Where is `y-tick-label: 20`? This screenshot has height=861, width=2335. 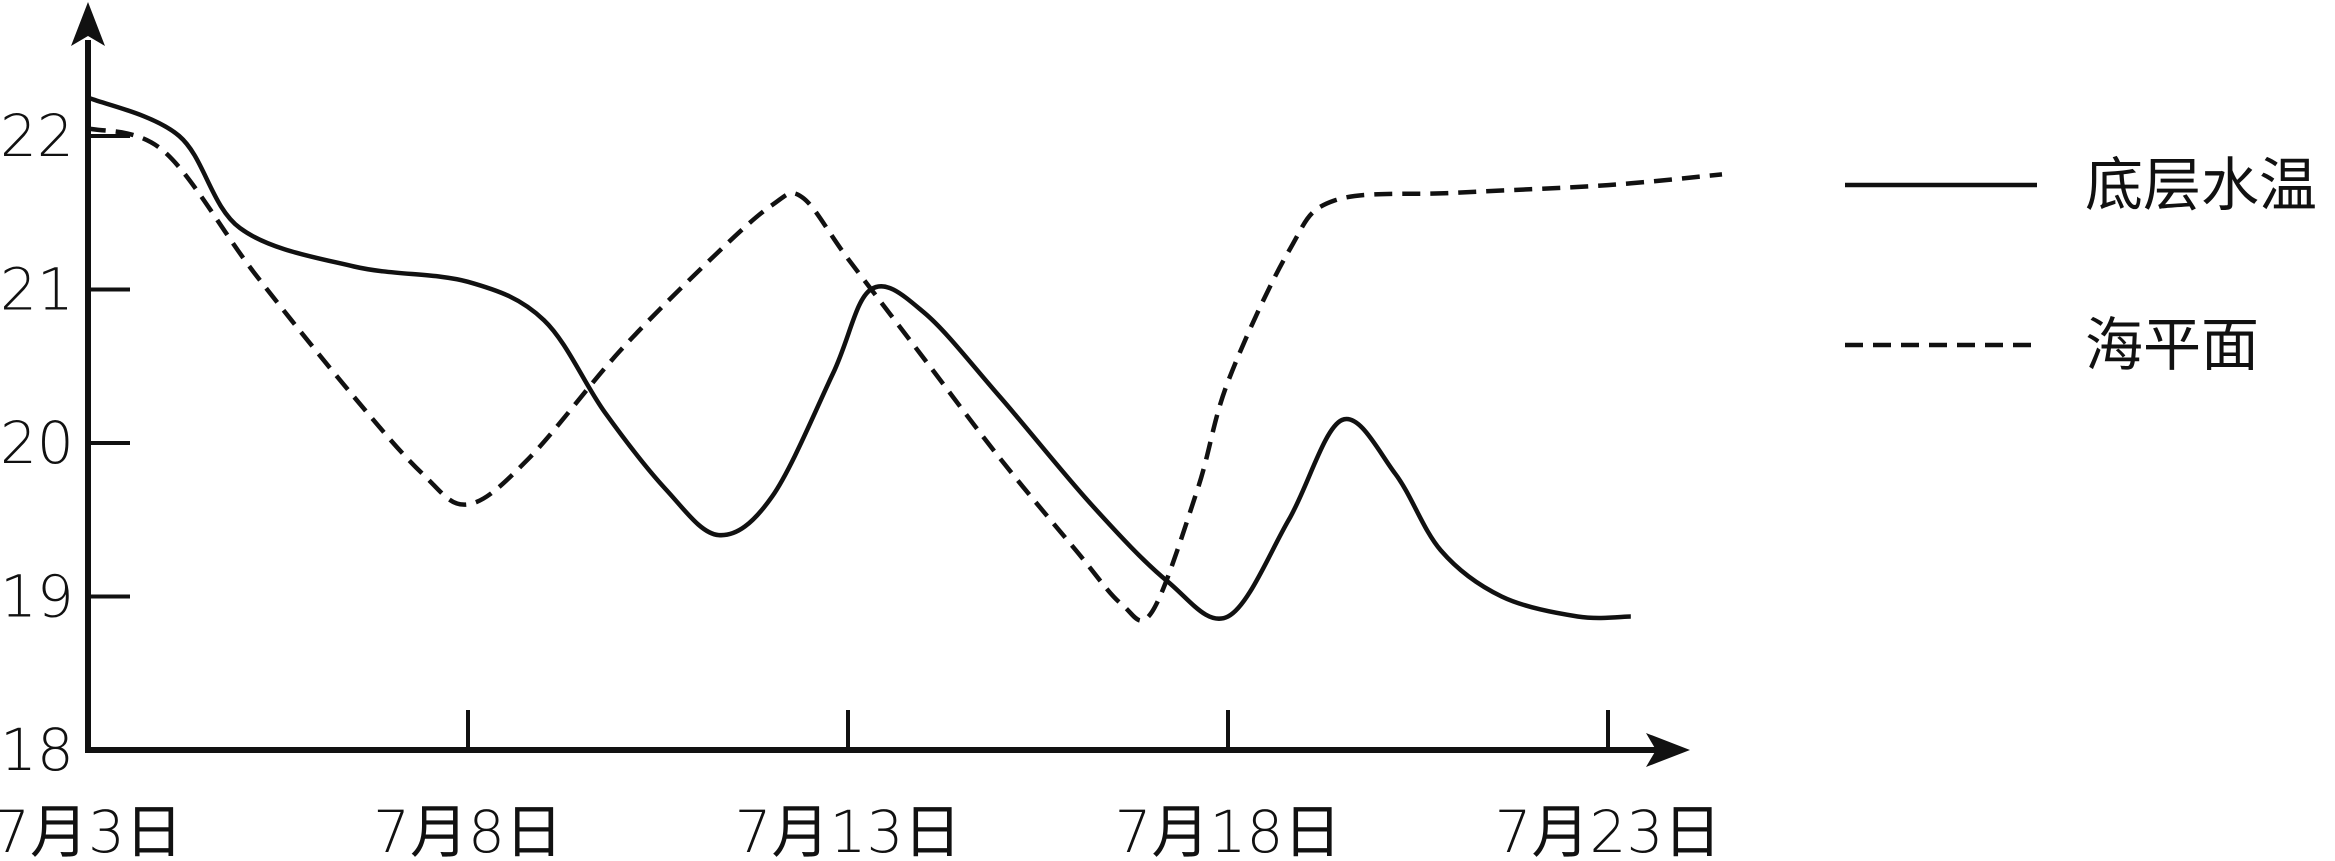
y-tick-label: 20 is located at coordinates (37, 443).